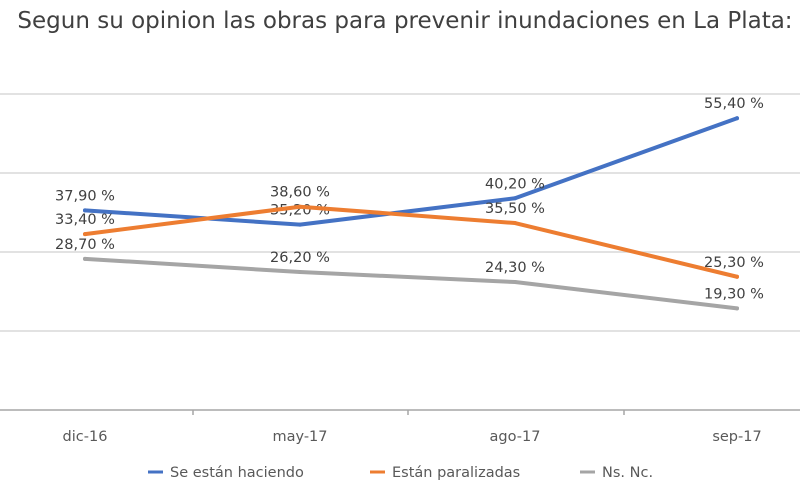  Describe the element at coordinates (85, 437) in the screenshot. I see `x-tick-label: dic-16` at that location.